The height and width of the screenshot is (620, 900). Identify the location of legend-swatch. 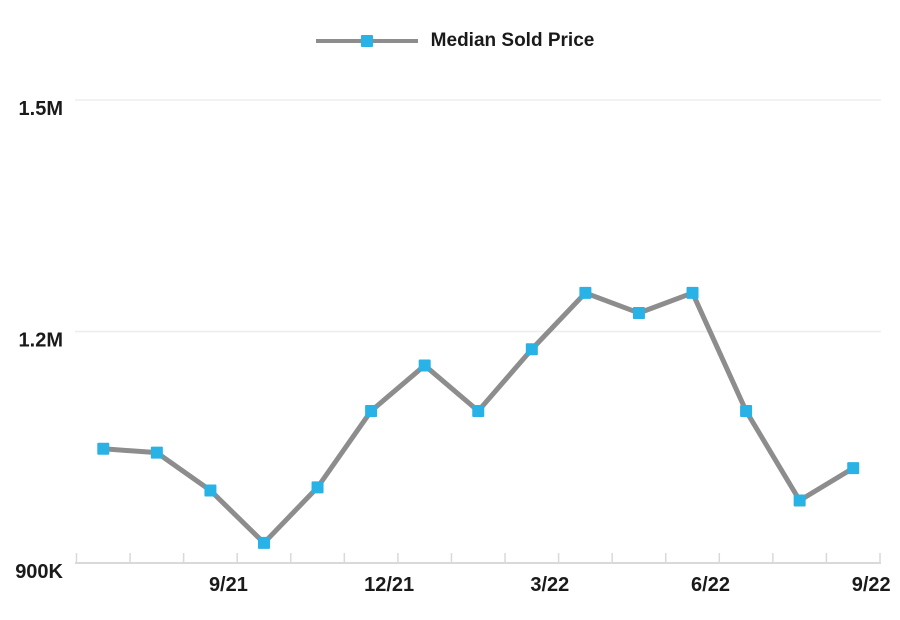
(366, 41).